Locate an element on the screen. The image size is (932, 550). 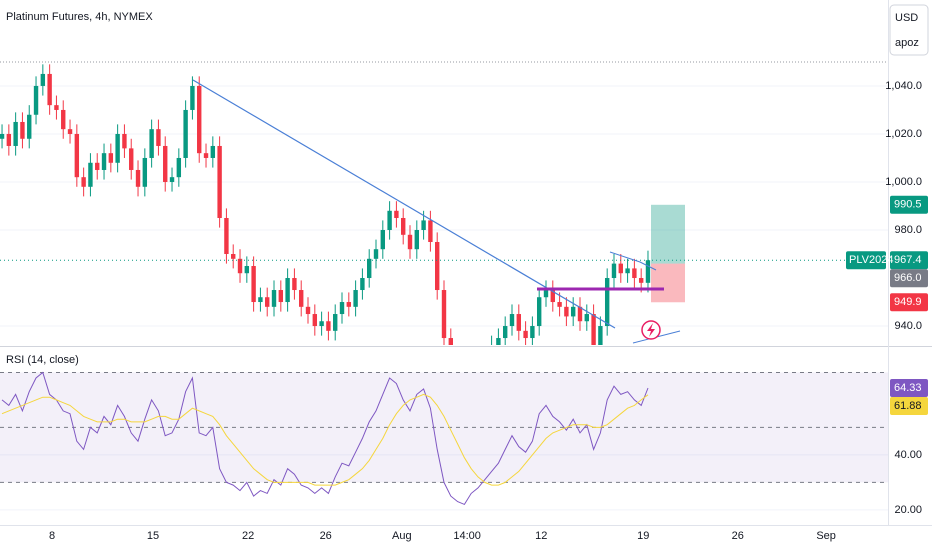
x-tick-label: Aug is located at coordinates (402, 536).